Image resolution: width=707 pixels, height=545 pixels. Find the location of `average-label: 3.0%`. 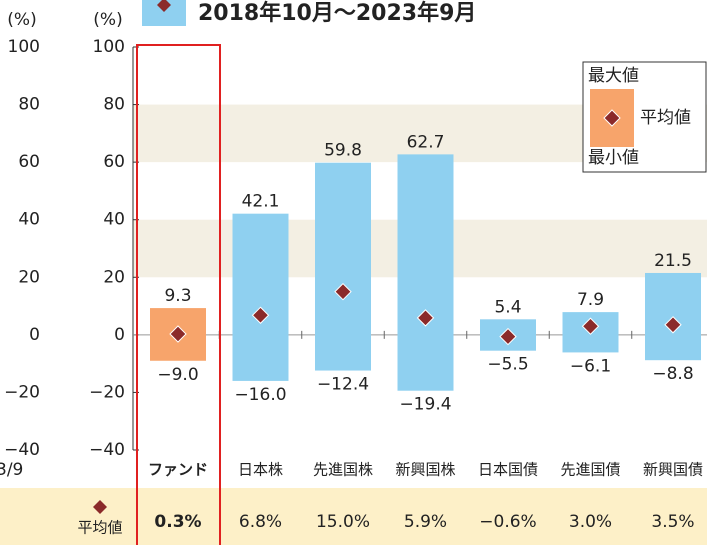

average-label: 3.0% is located at coordinates (590, 522).